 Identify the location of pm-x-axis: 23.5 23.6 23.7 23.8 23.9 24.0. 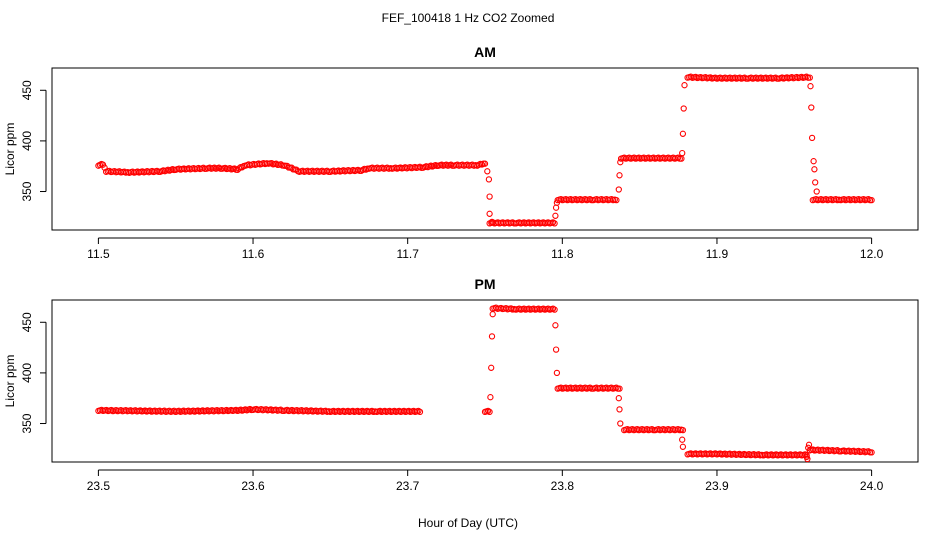
(485, 481).